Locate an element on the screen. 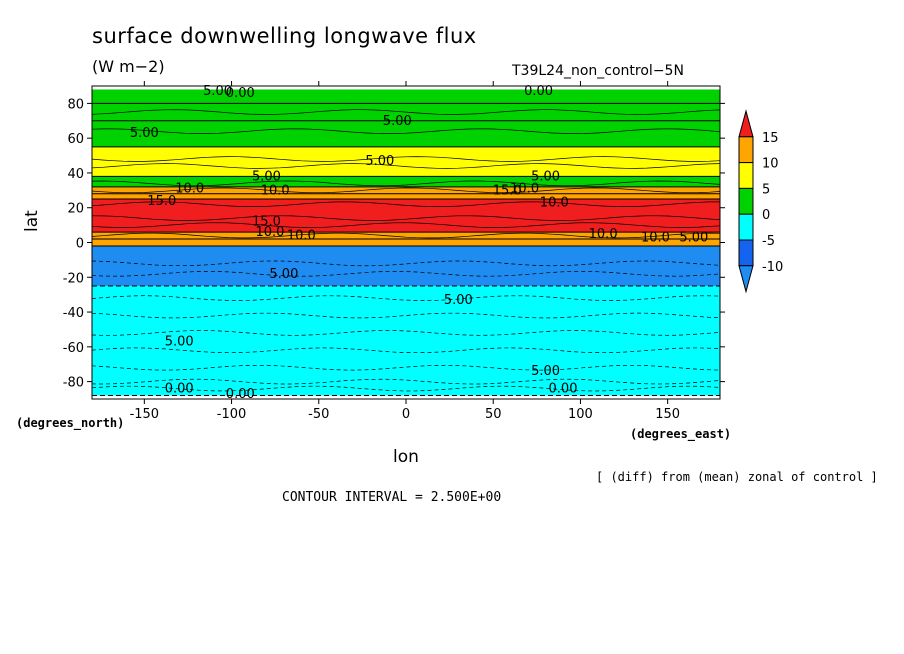  run-label: T39L24_non_control−5N is located at coordinates (598, 71).